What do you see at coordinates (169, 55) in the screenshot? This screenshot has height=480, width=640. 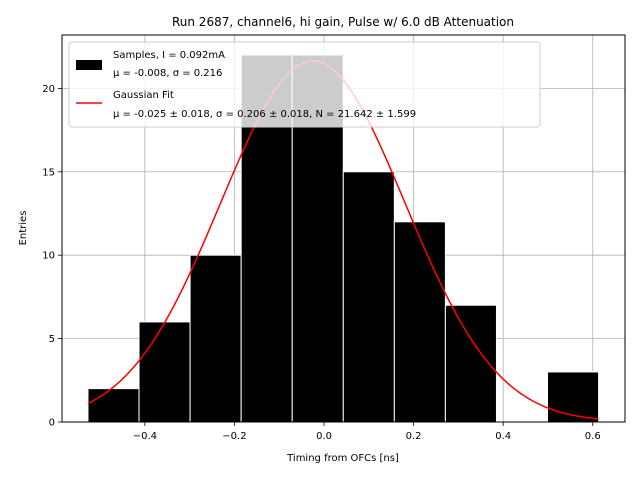 I see `legend-samples-line1: Samples, I = 0.092mA` at bounding box center [169, 55].